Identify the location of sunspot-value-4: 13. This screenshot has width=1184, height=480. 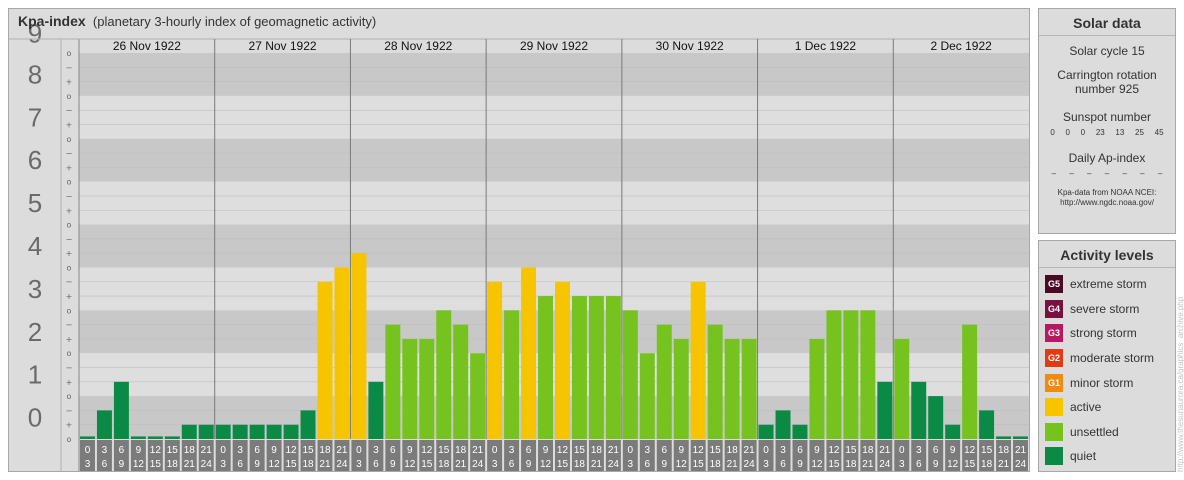
(1120, 132).